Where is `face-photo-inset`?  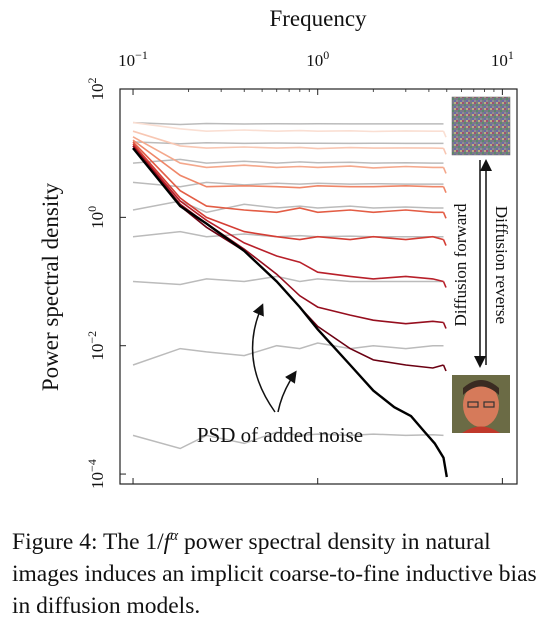 face-photo-inset is located at coordinates (481, 404).